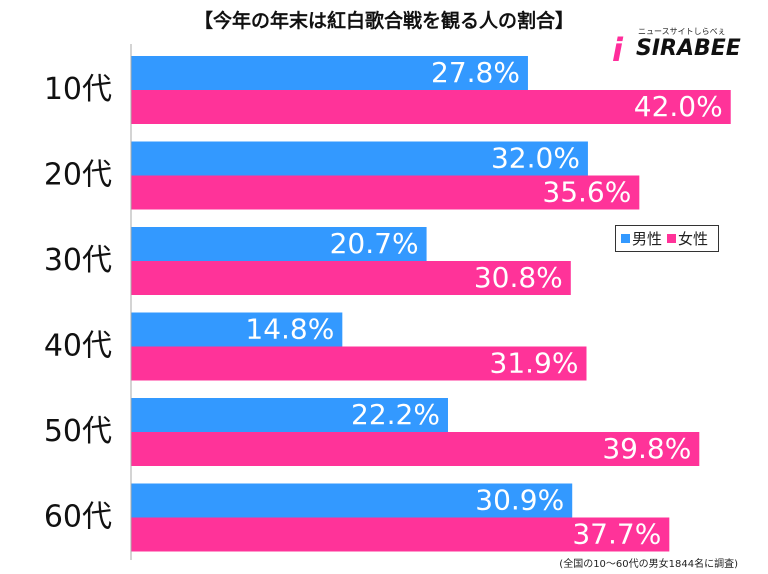 This screenshot has width=768, height=574. Describe the element at coordinates (678, 106) in the screenshot. I see `data-label: 42.0%` at that location.